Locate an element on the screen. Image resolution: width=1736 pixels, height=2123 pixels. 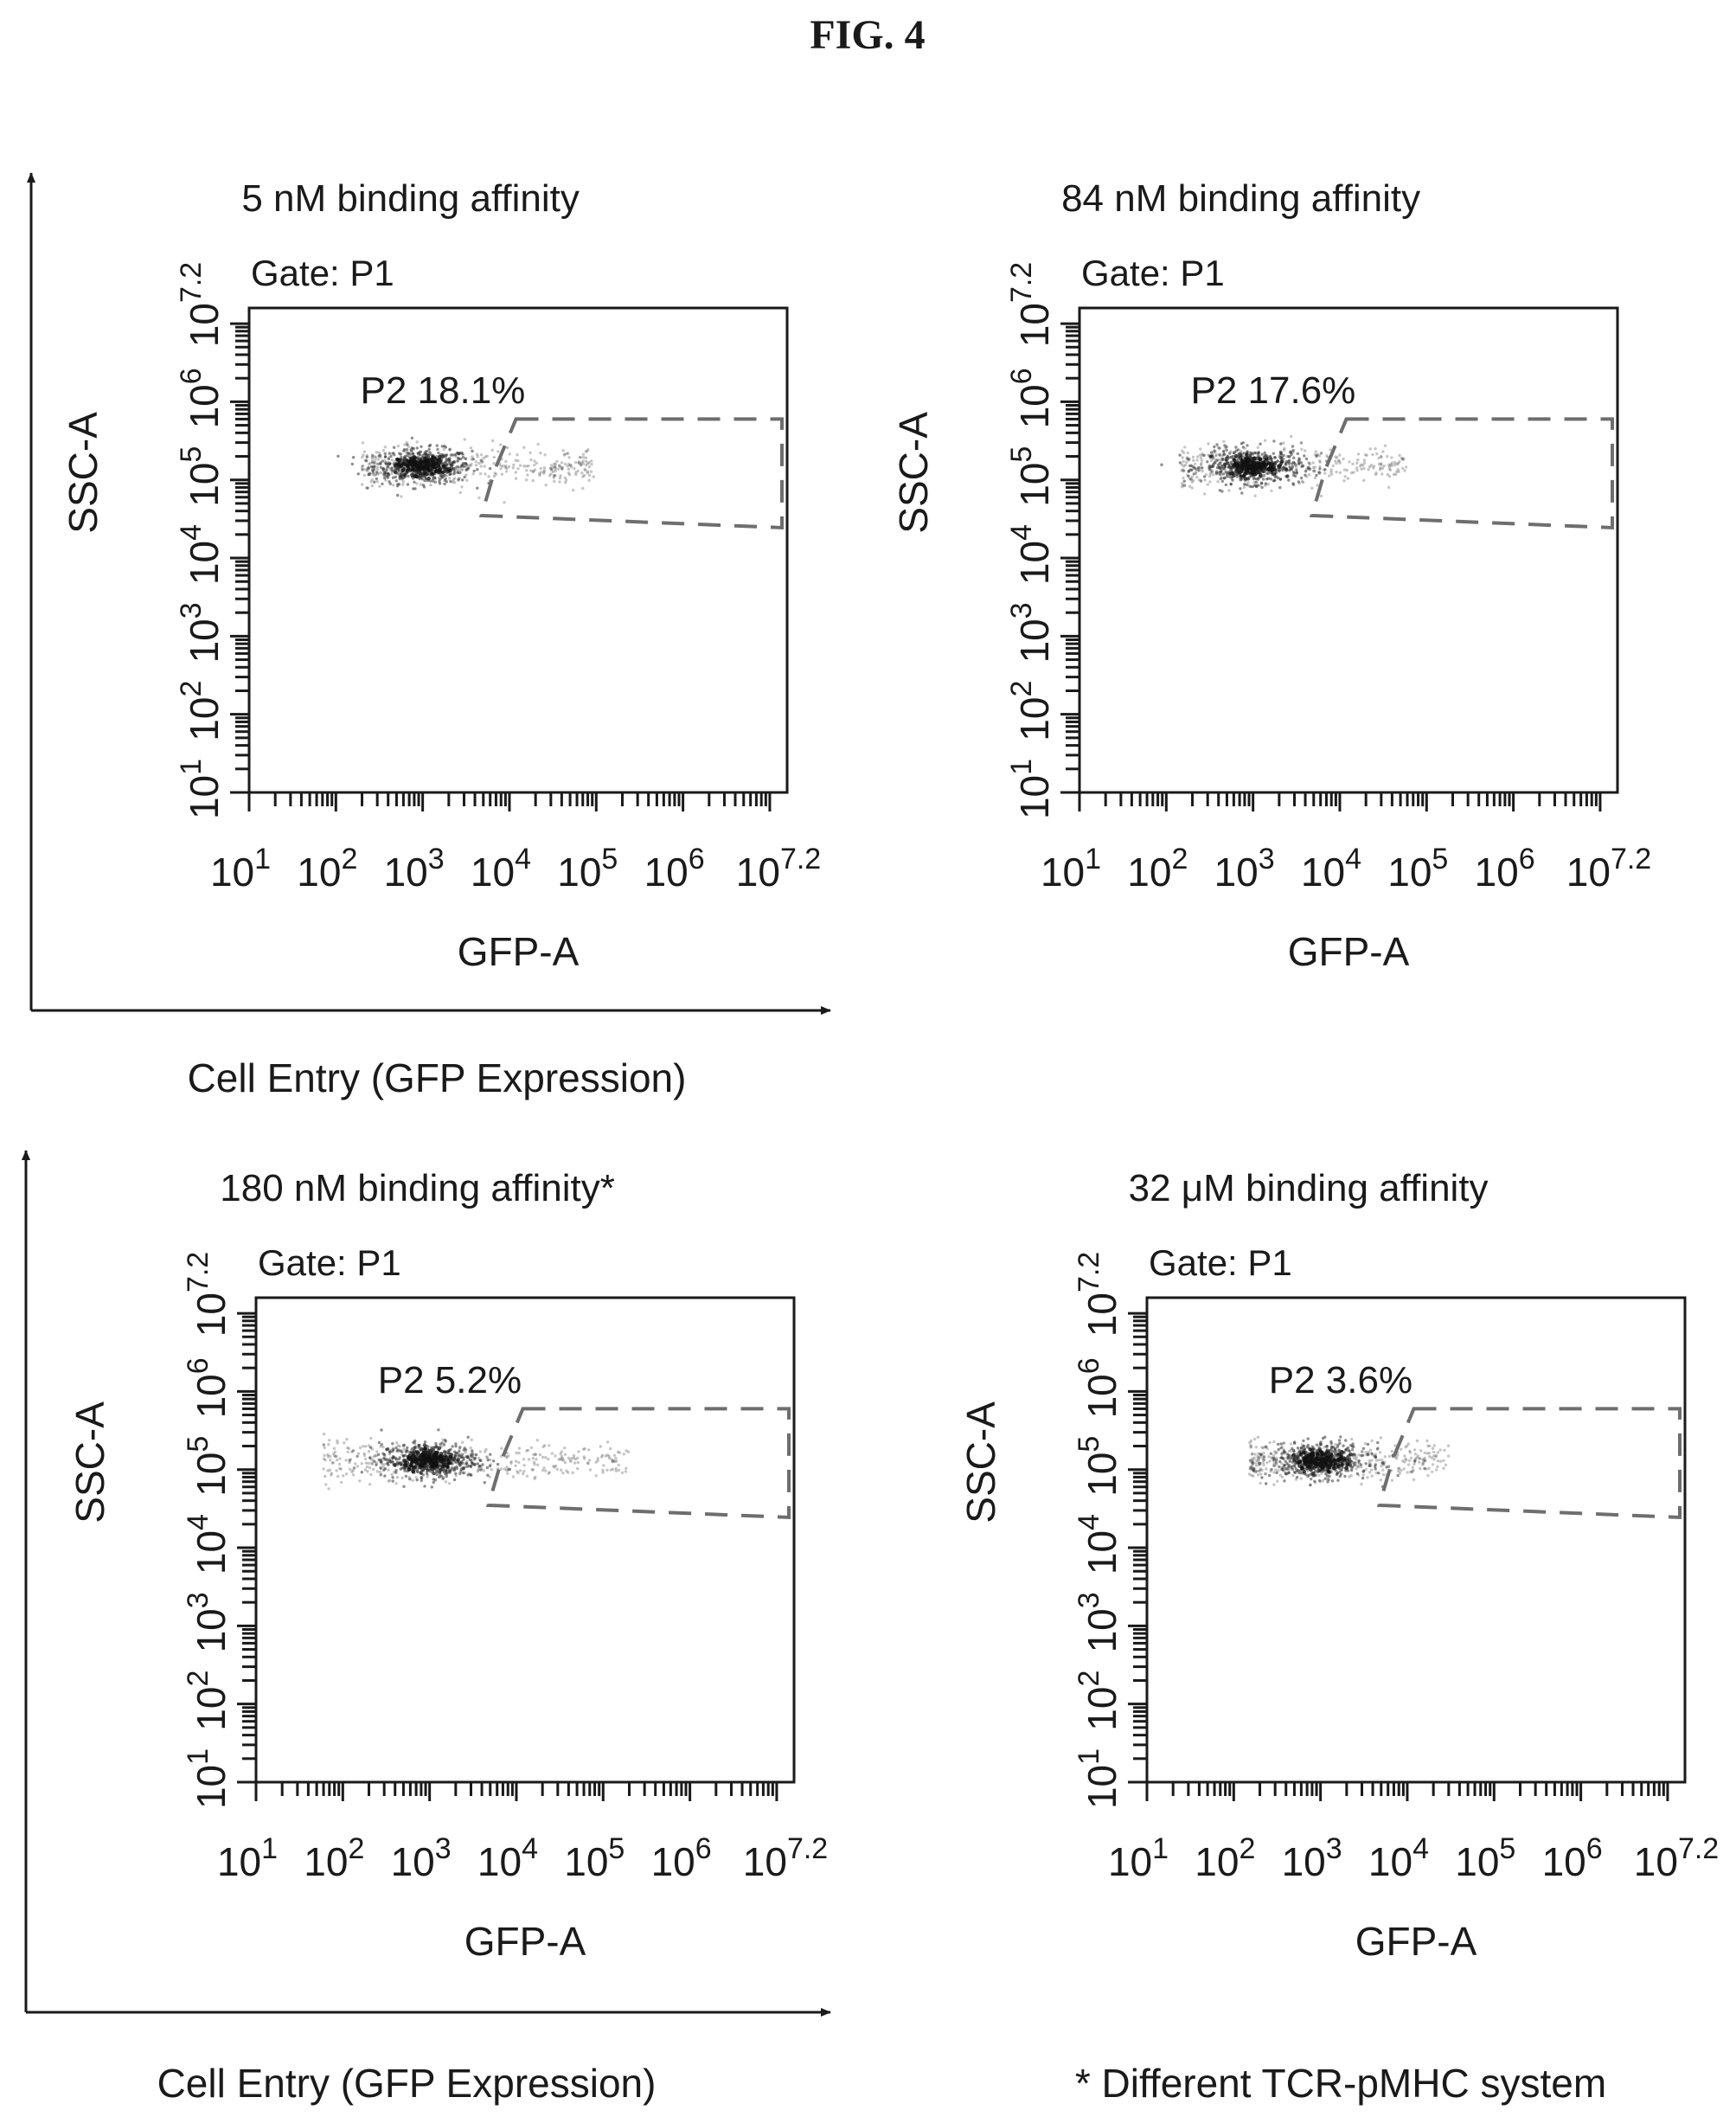
x-tick-label: 107.2 is located at coordinates (1676, 1858).